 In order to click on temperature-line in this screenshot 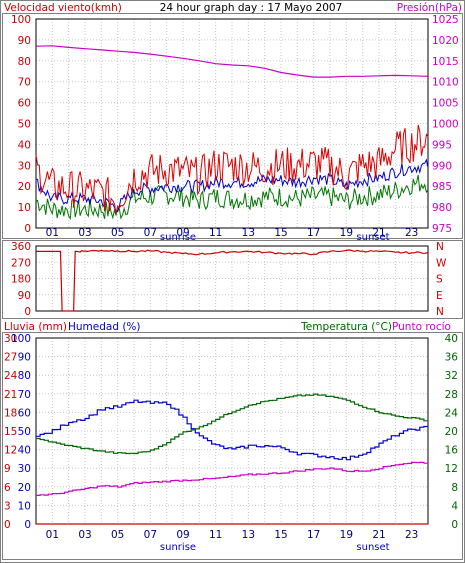, I will do `click(232, 424)`.